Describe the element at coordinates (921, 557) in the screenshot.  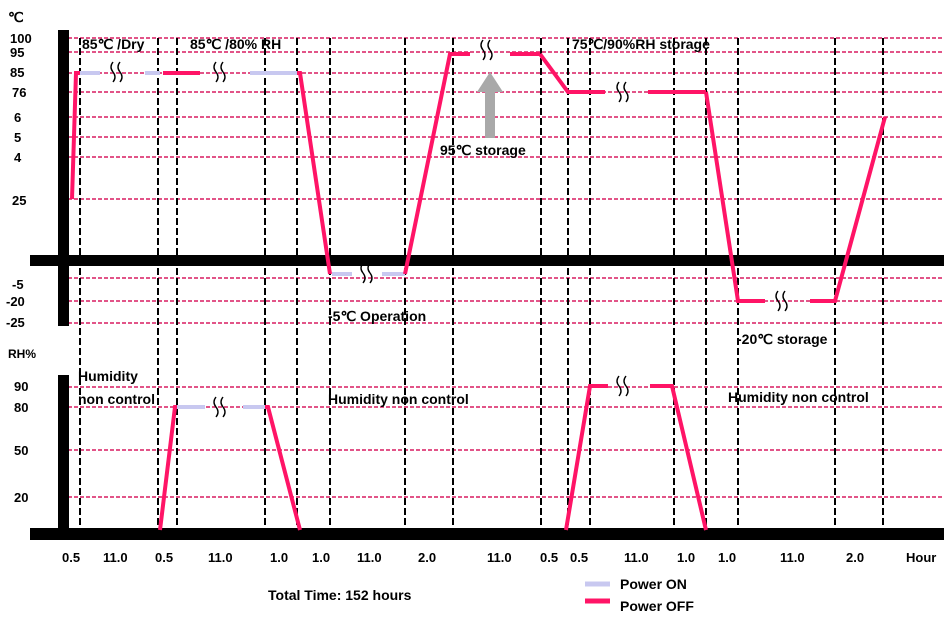
I see `time-axis-unit: Hour` at that location.